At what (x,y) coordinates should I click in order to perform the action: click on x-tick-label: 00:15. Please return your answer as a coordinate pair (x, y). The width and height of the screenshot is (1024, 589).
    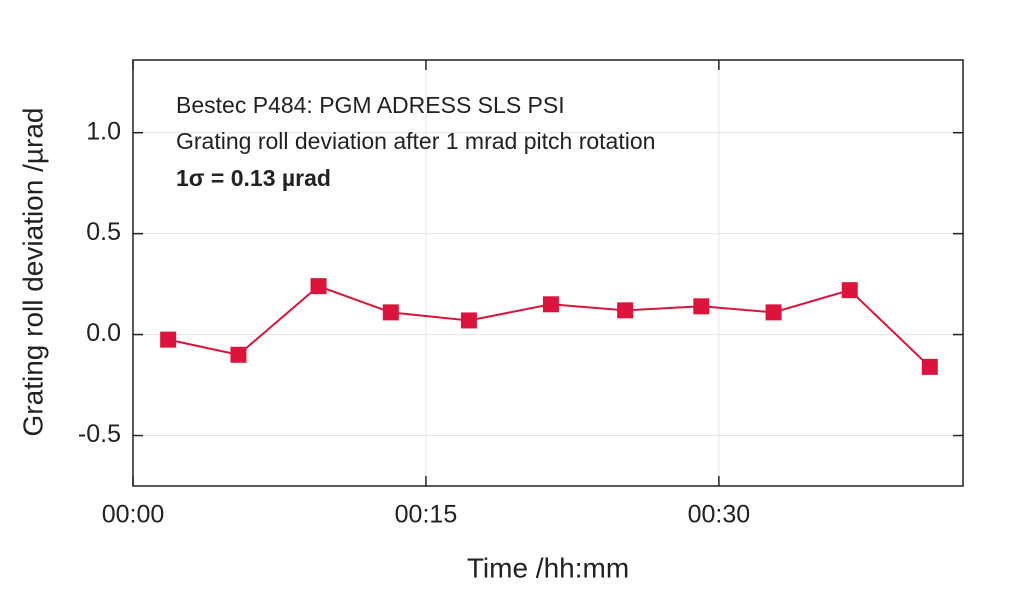
    Looking at the image, I should click on (426, 515).